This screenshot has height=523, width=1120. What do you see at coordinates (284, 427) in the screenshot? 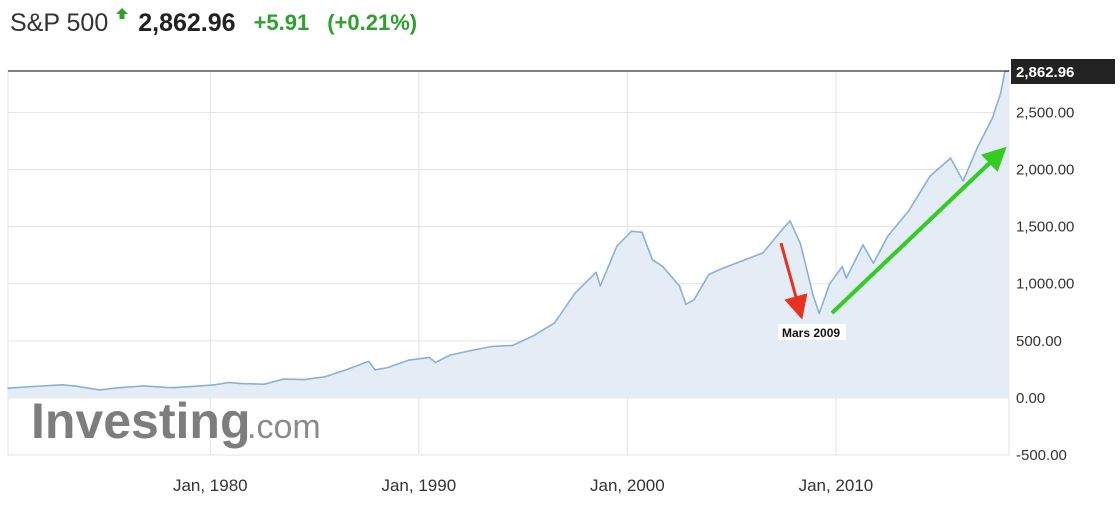
I see `watermark-suffix: .com` at bounding box center [284, 427].